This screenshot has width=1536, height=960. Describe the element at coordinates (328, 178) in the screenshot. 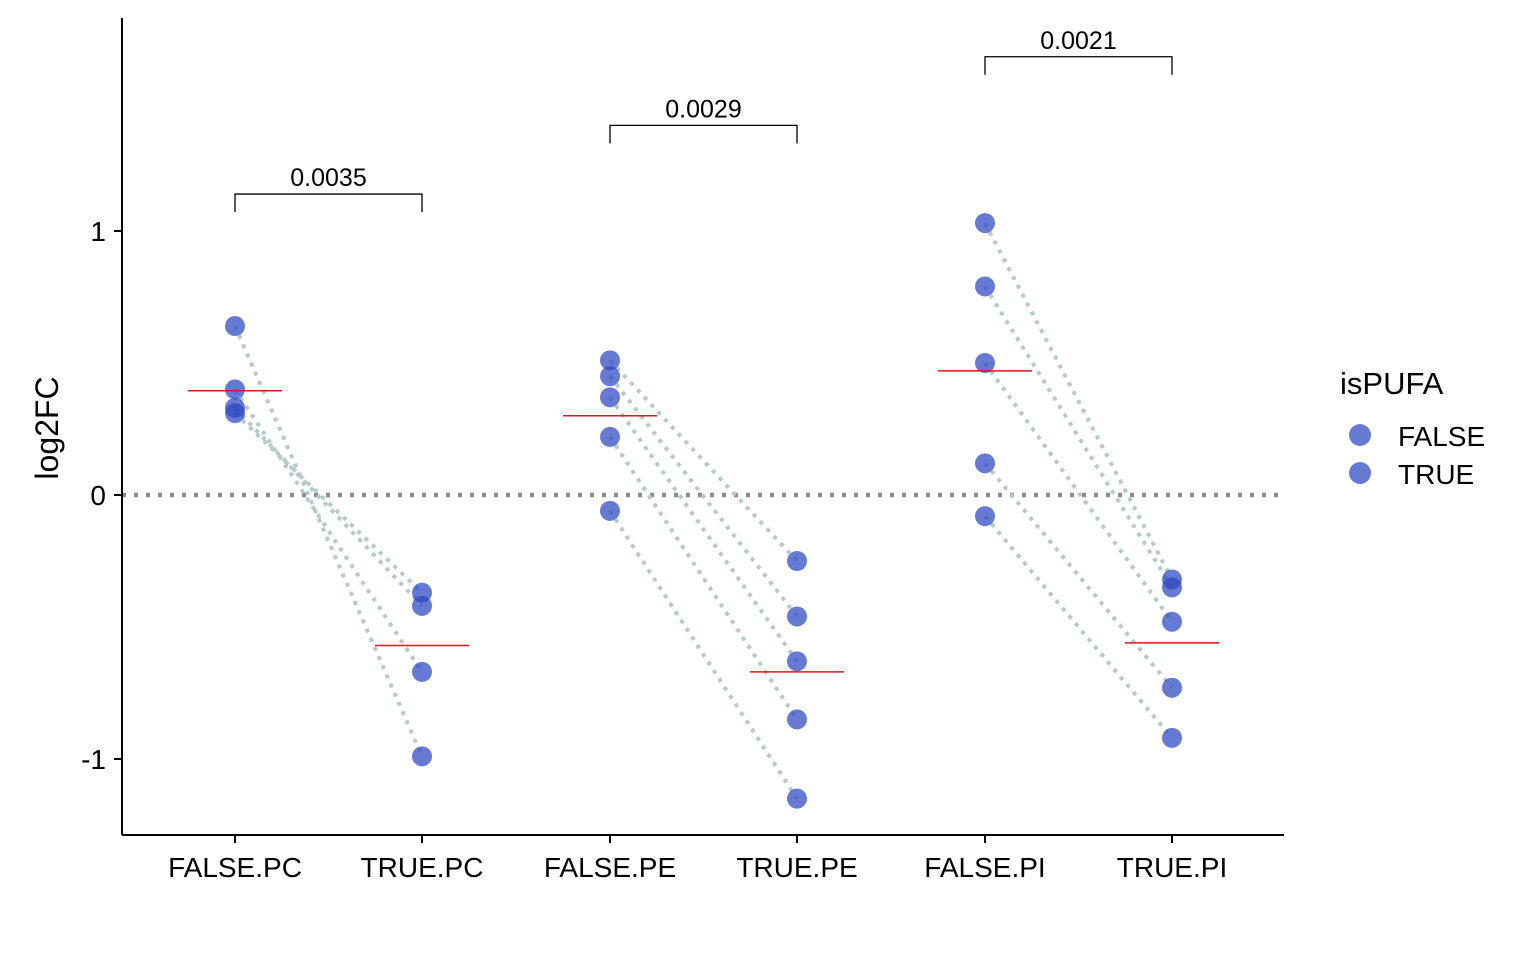

I see `comparison-pvalue: 0.0035` at that location.